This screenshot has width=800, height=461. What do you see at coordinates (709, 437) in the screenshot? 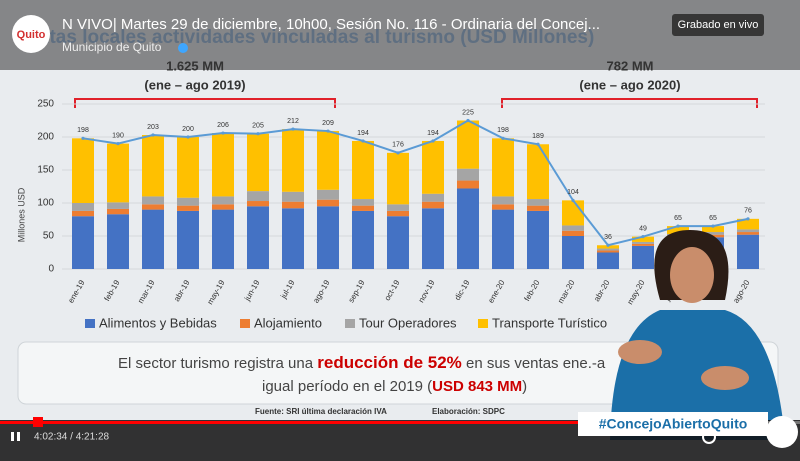
I see `settings-button` at bounding box center [709, 437].